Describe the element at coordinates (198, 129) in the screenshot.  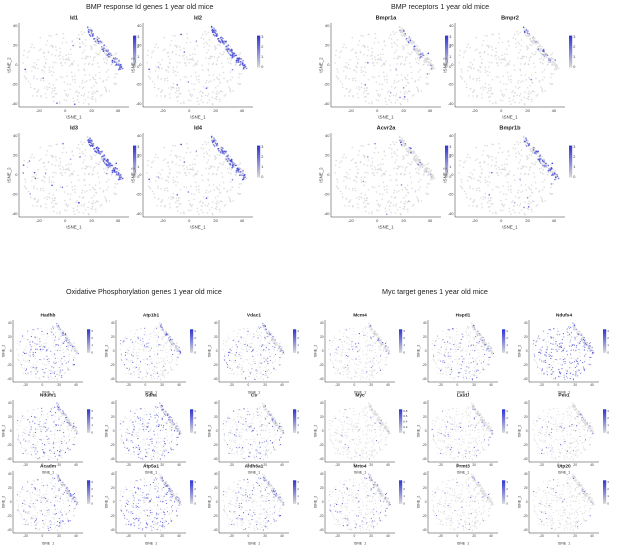
I see `panel-gene-title: Id4` at that location.